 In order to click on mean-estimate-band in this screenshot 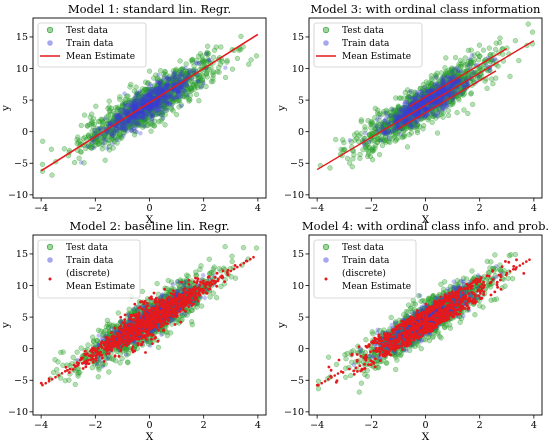, I will do `click(425, 105)`.